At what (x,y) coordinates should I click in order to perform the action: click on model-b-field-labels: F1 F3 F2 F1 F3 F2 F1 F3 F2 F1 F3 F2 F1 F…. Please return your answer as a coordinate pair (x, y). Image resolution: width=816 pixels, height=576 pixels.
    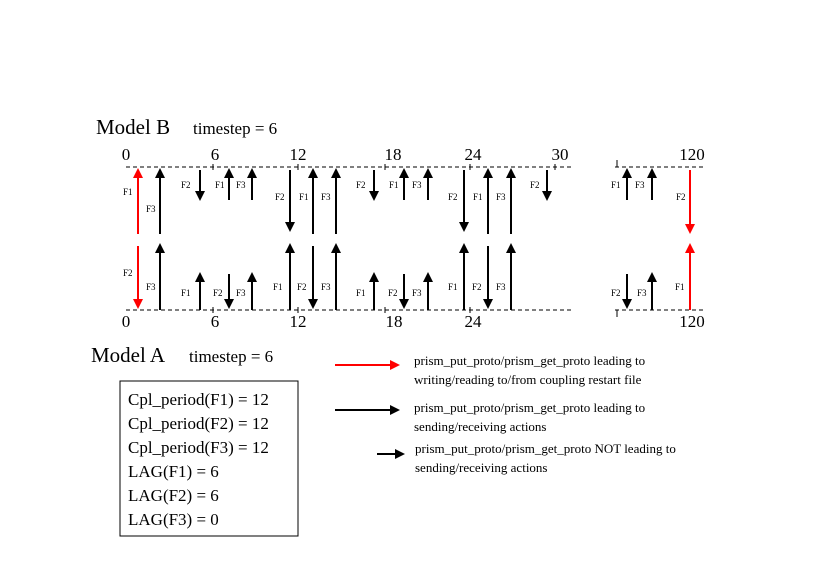
    Looking at the image, I should click on (404, 197).